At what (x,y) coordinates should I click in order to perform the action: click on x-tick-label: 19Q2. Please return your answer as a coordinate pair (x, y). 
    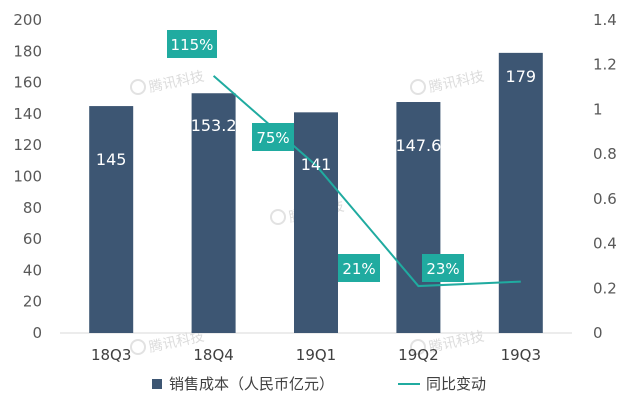
    Looking at the image, I should click on (418, 355).